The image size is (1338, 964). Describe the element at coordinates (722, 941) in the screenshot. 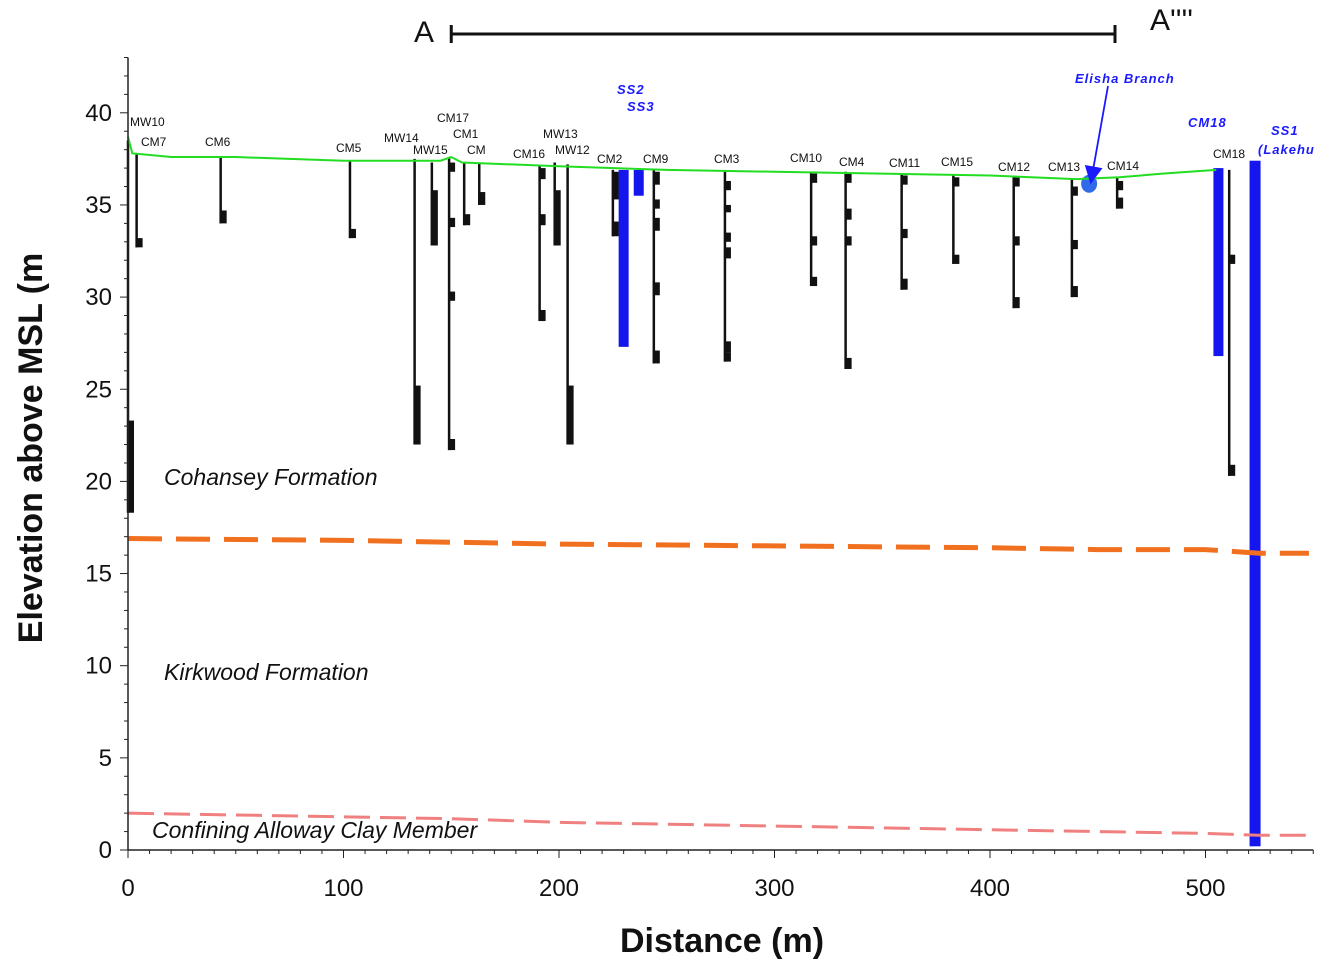

I see `x-axis-title: Distance (m)` at that location.